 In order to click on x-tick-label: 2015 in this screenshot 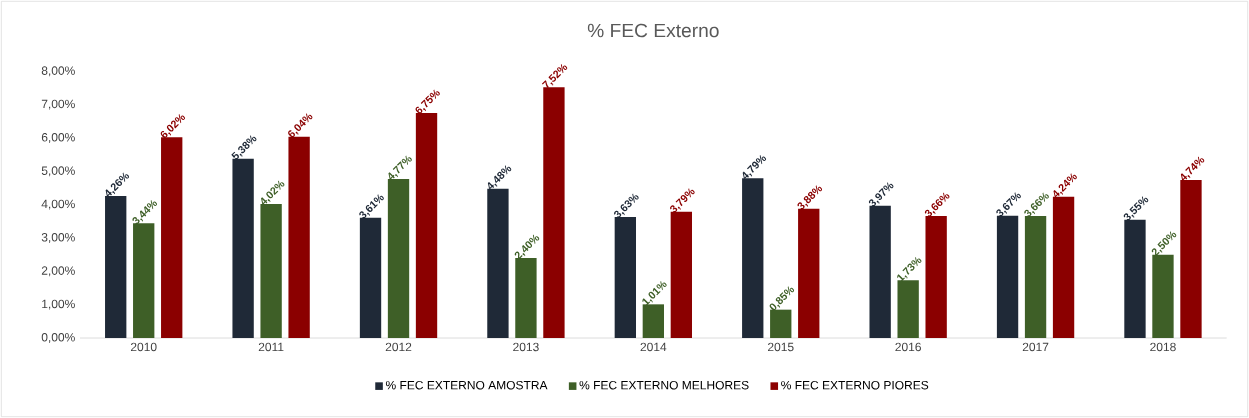, I will do `click(781, 347)`.